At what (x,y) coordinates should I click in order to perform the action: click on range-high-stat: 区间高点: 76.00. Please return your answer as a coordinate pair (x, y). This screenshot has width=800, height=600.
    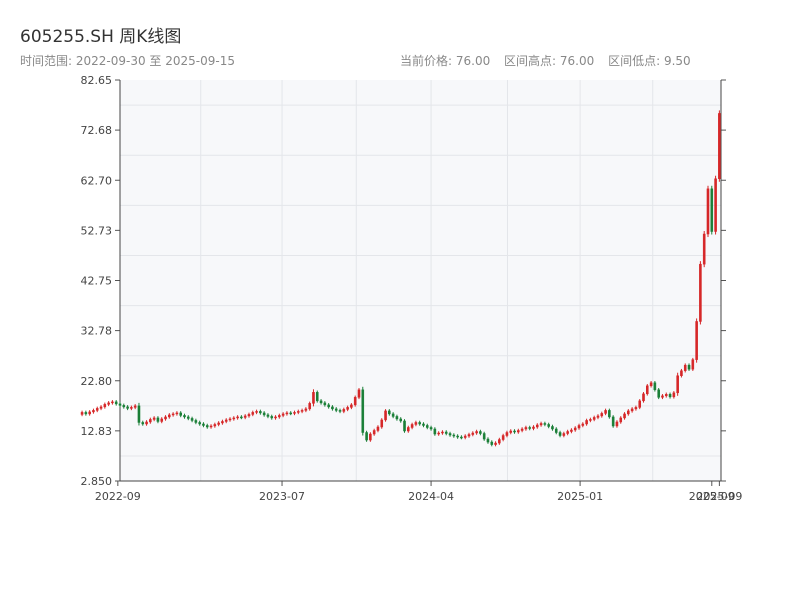
    Looking at the image, I should click on (549, 61).